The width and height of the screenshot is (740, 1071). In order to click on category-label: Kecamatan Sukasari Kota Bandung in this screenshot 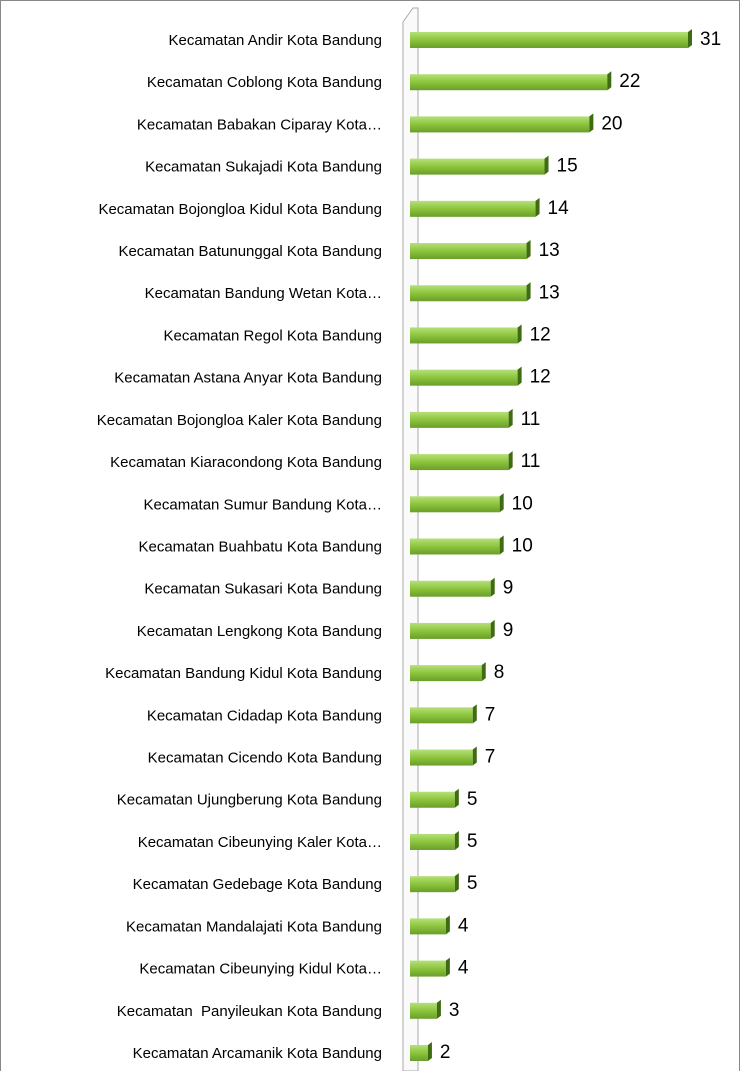, I will do `click(263, 589)`.